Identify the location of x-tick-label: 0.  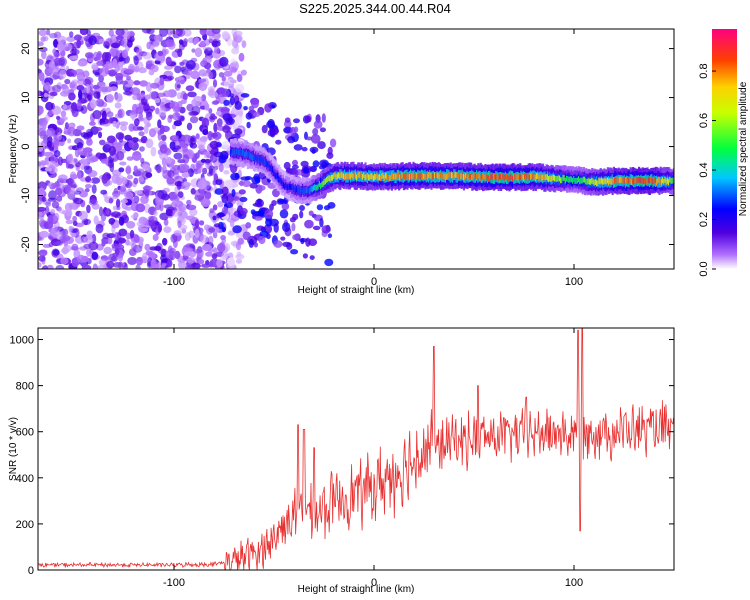
(374, 583).